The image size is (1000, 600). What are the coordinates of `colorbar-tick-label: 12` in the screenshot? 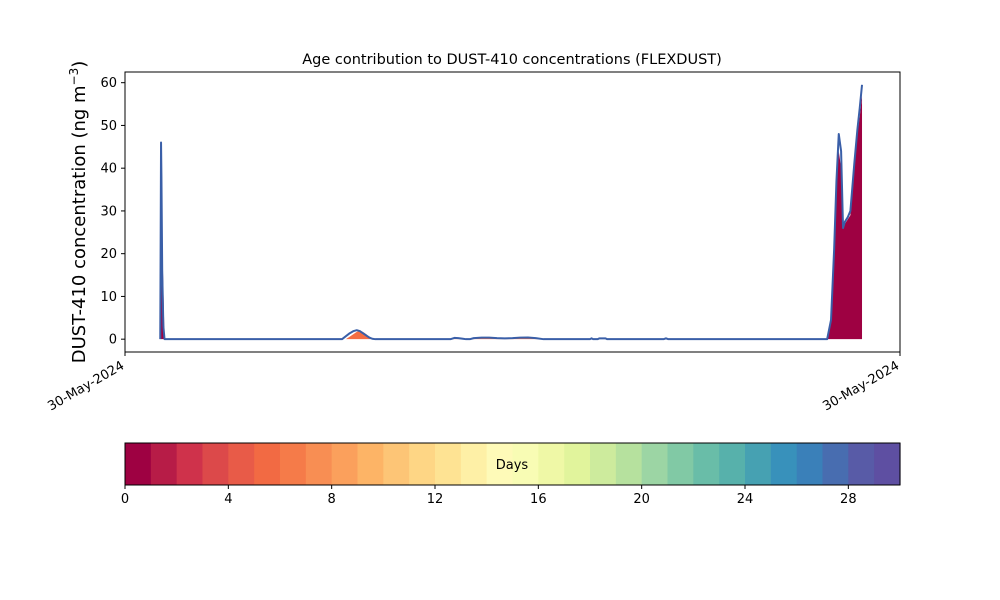 It's located at (435, 499).